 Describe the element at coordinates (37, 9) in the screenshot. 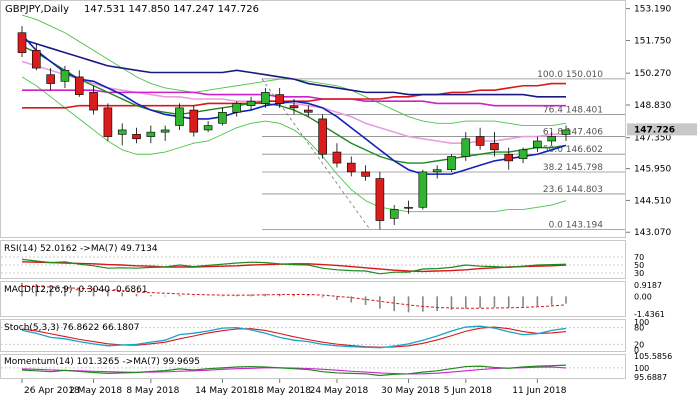

I see `chart-header-symbol: GBPJPY,Daily` at that location.